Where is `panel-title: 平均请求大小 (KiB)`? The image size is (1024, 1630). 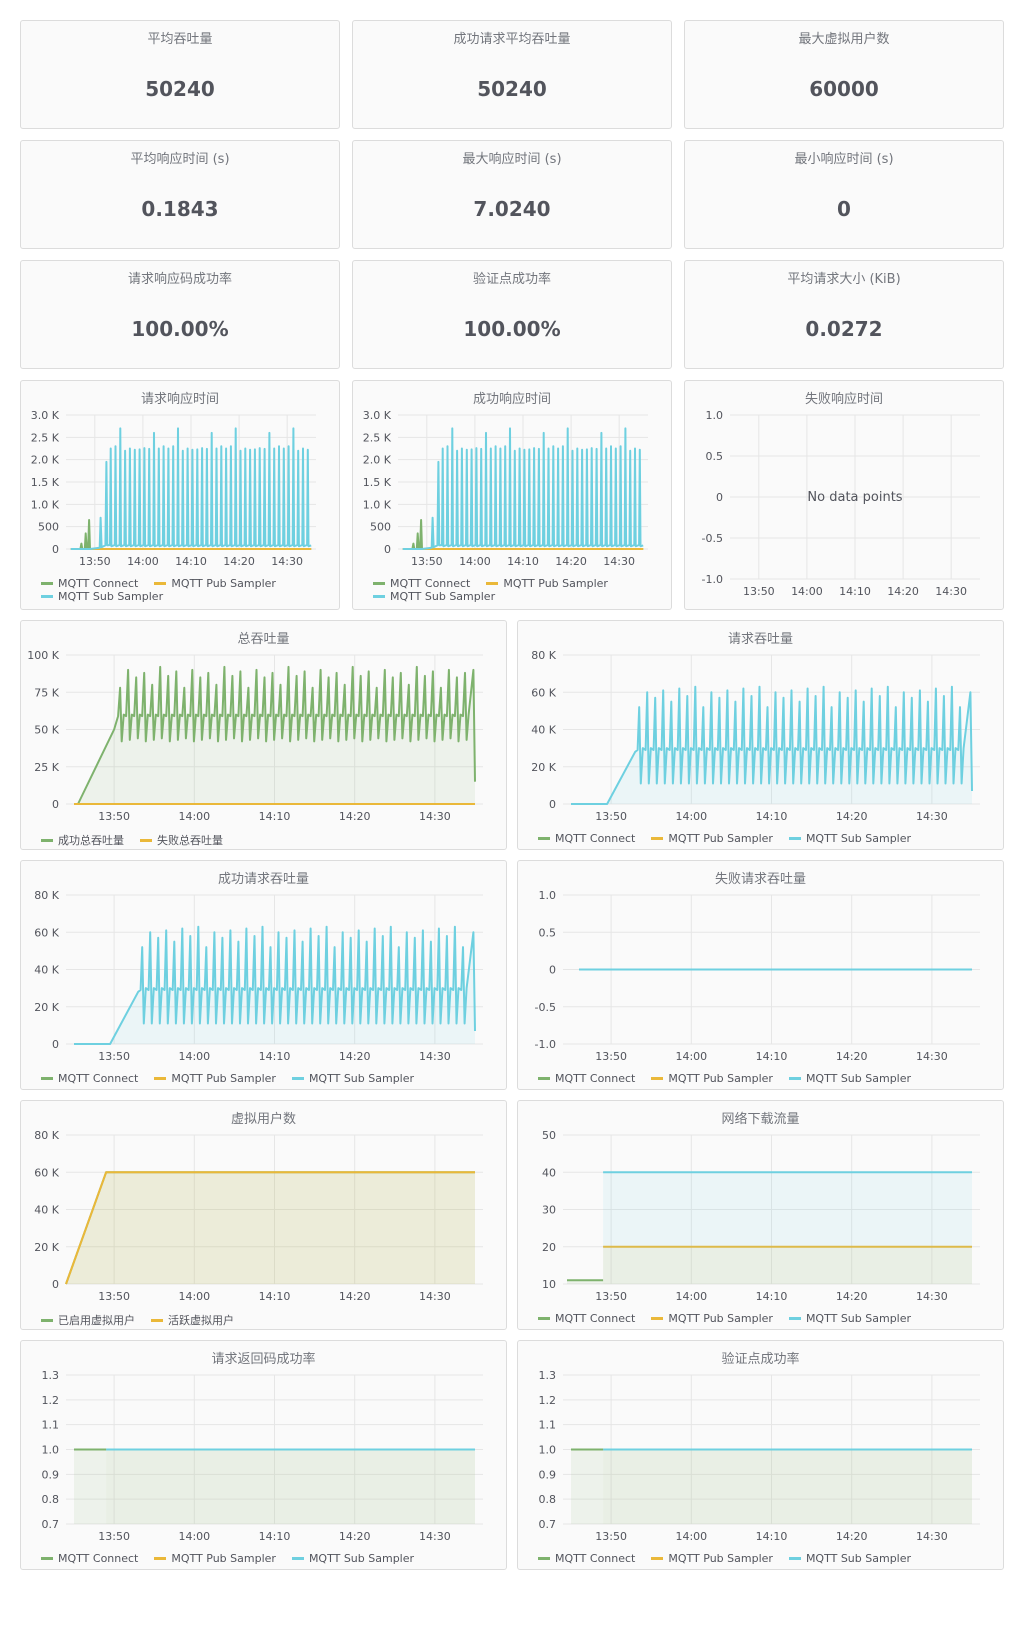
panel-title: 平均请求大小 (KiB) is located at coordinates (844, 279).